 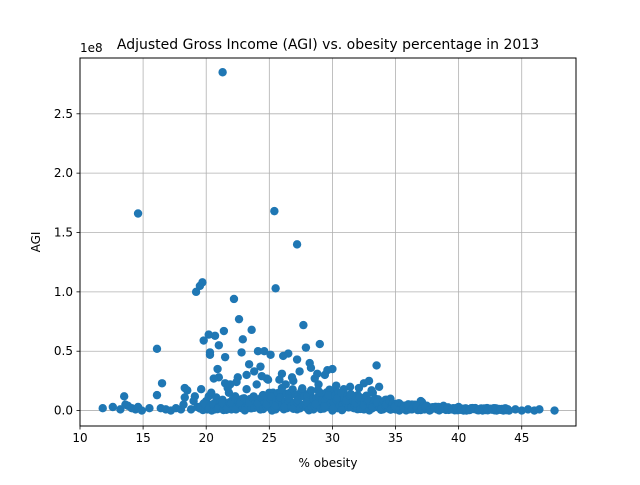 I want to click on x-tick-label: 20, so click(x=206, y=438).